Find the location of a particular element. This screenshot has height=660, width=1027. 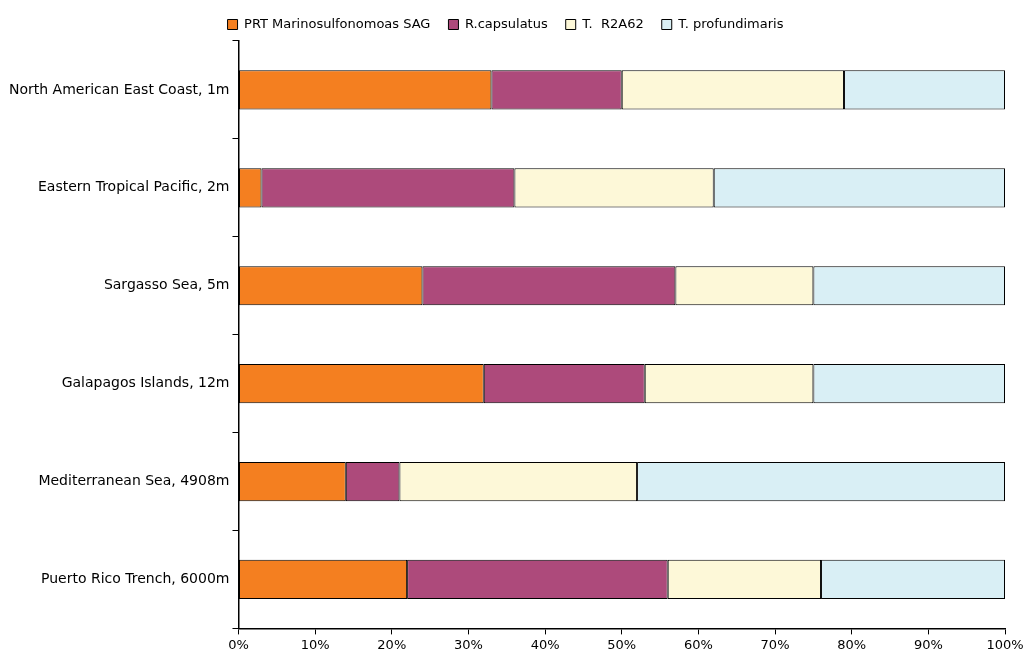

y-tick-label: Sargasso Sea, 5m is located at coordinates (166, 284).